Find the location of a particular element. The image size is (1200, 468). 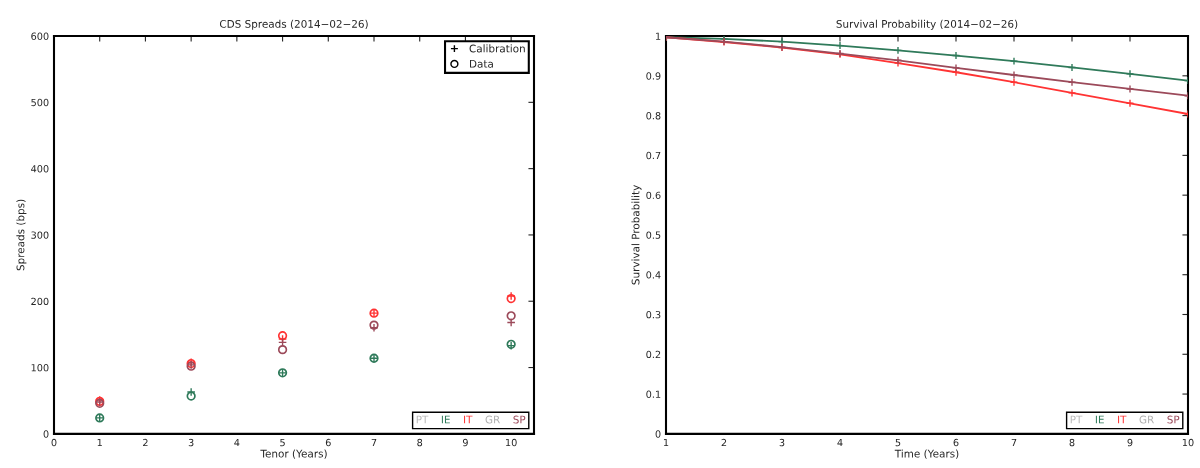

y-tick-label: 0.3 is located at coordinates (653, 314).